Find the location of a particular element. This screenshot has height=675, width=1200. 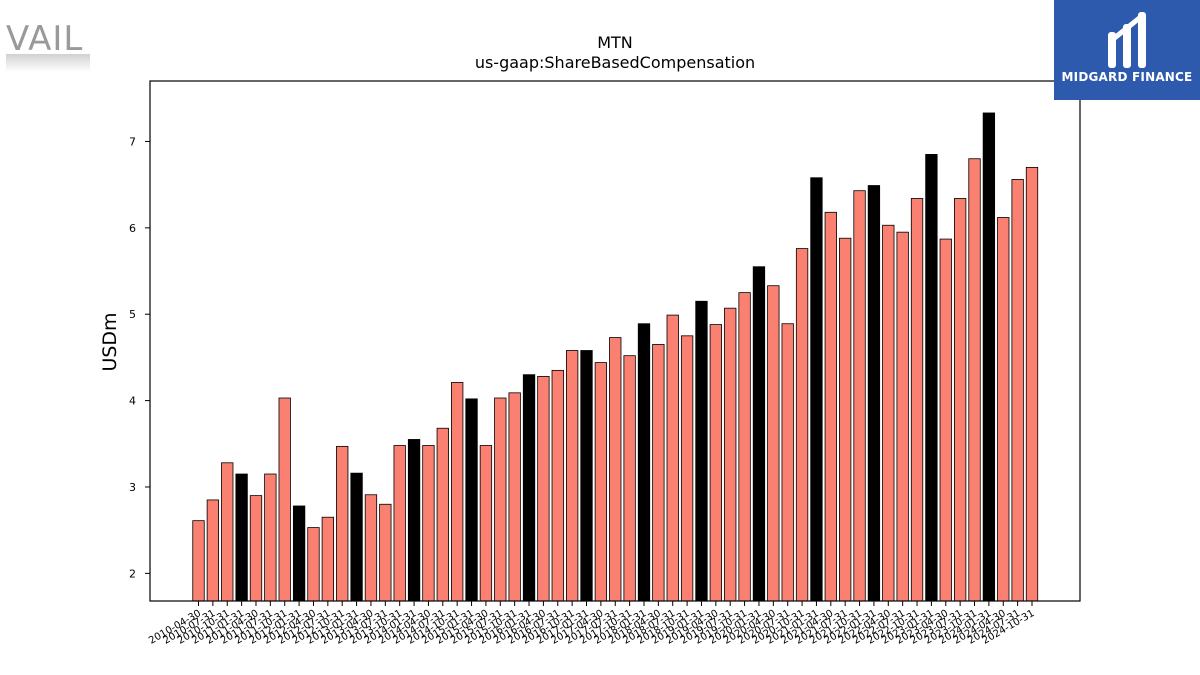

midgard-finance-label: MIDGARD FINANCE is located at coordinates (1127, 77).